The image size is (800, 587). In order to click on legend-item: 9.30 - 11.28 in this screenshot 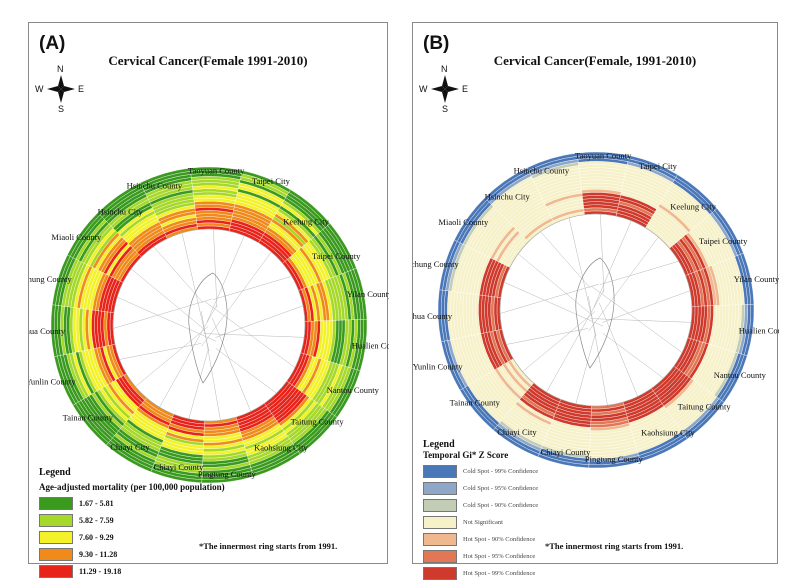, I will do `click(132, 554)`.